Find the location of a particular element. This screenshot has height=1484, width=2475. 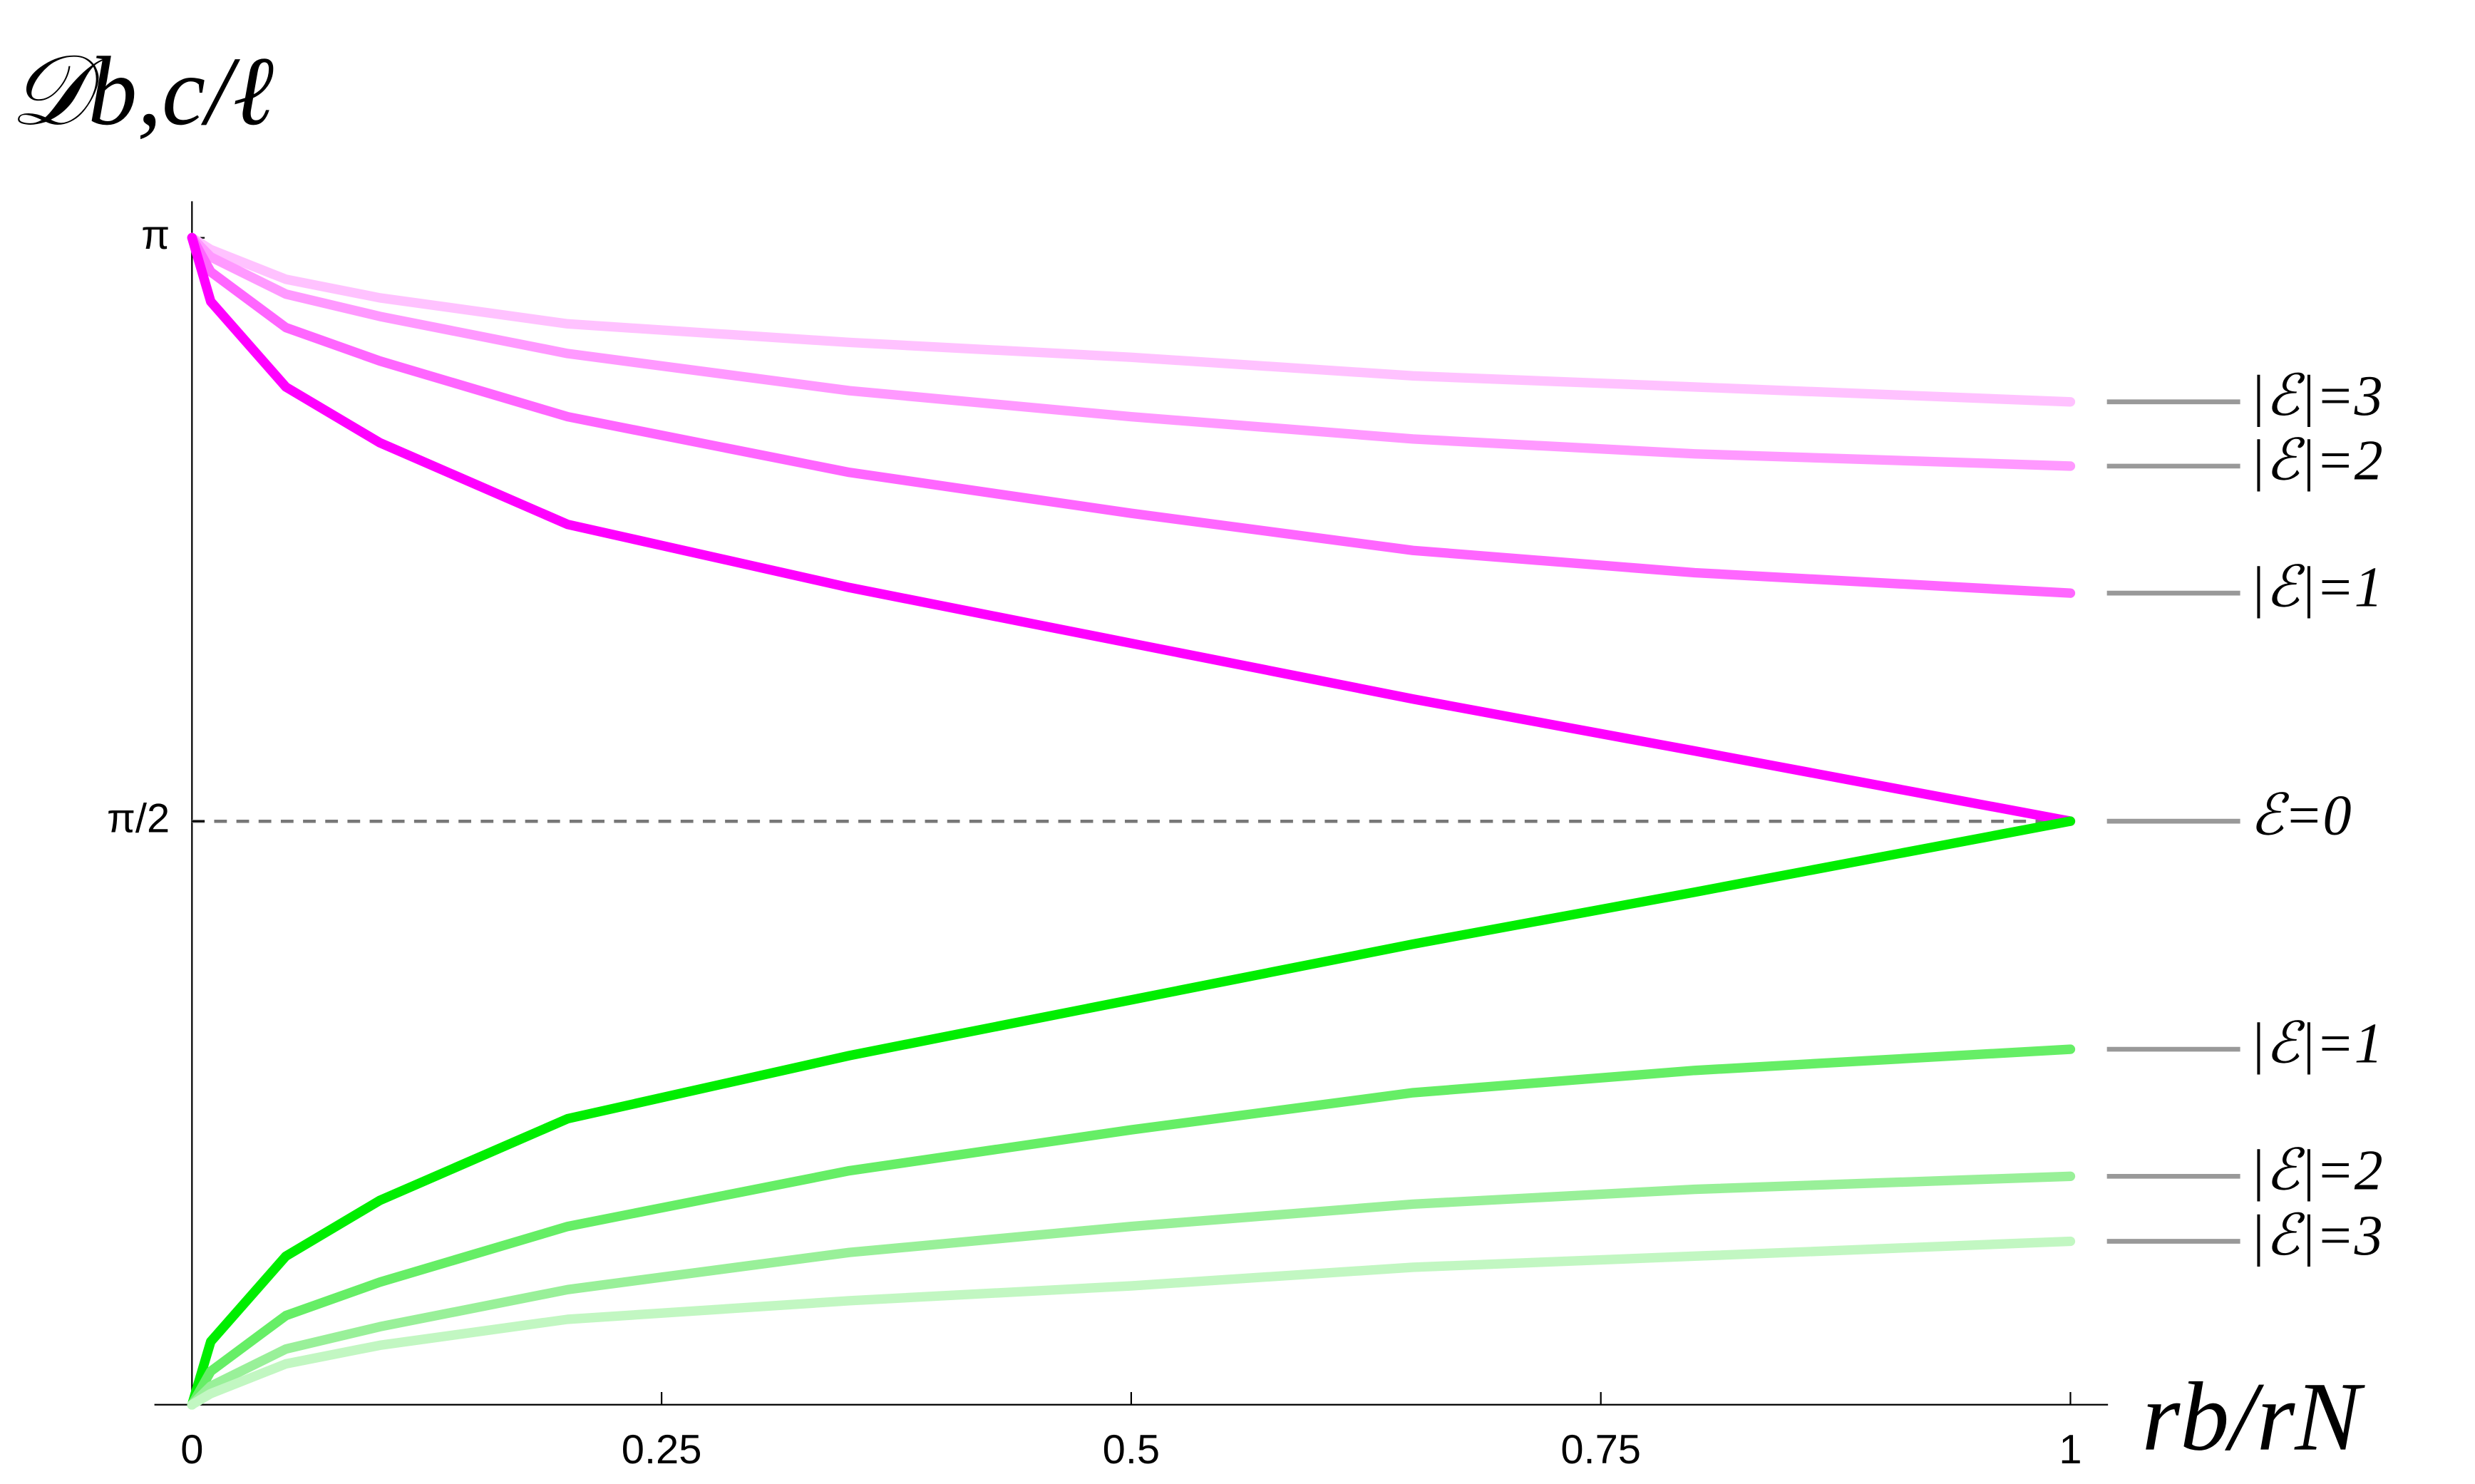

x-tick-label: 0.75 is located at coordinates (1600, 1450).